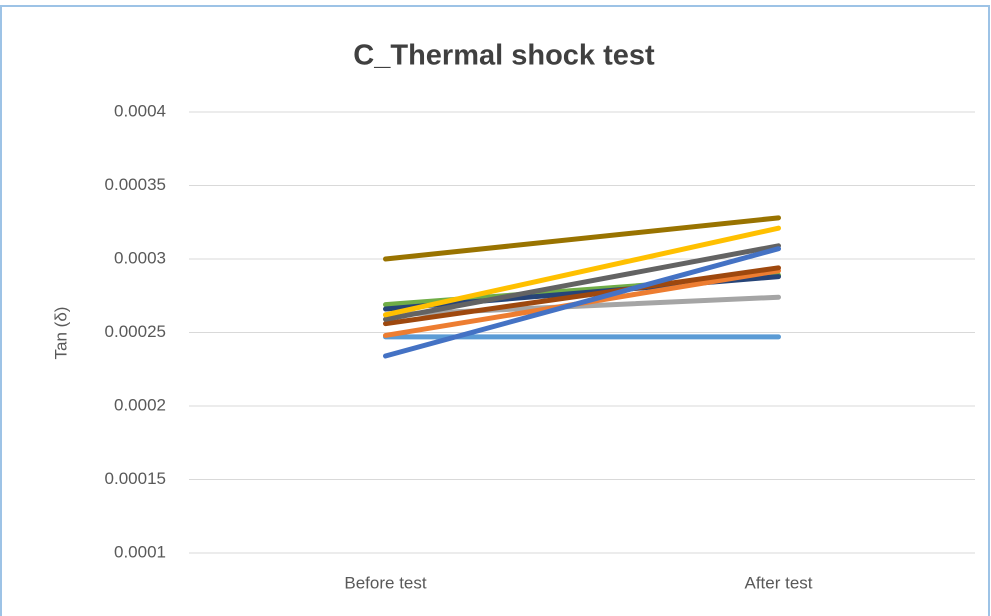 The height and width of the screenshot is (616, 991). Describe the element at coordinates (140, 404) in the screenshot. I see `y-tick-label: 0.0002` at that location.